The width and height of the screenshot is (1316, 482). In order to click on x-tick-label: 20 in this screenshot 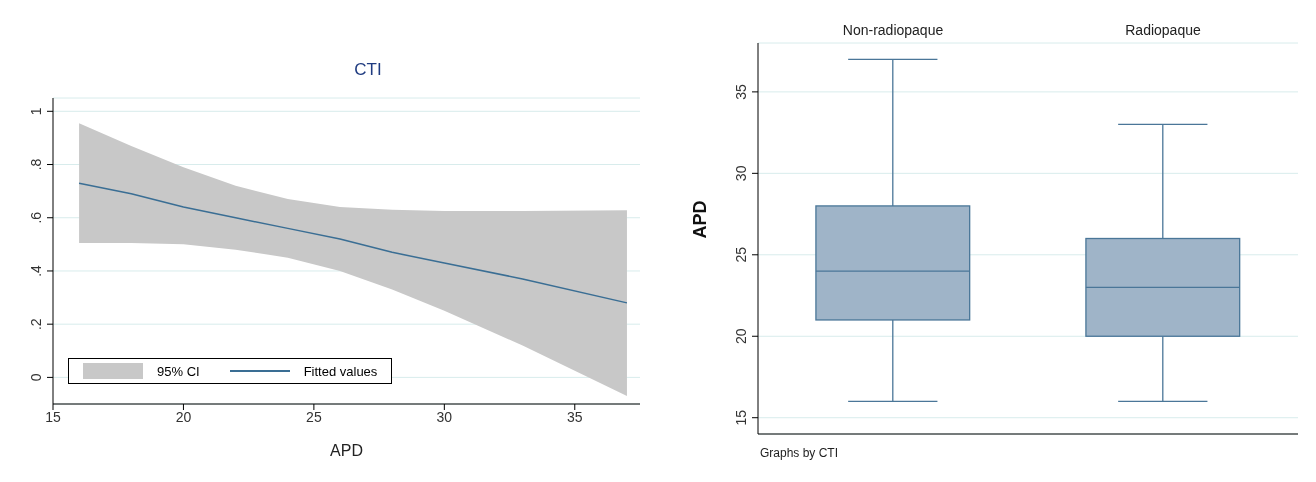, I will do `click(183, 416)`.